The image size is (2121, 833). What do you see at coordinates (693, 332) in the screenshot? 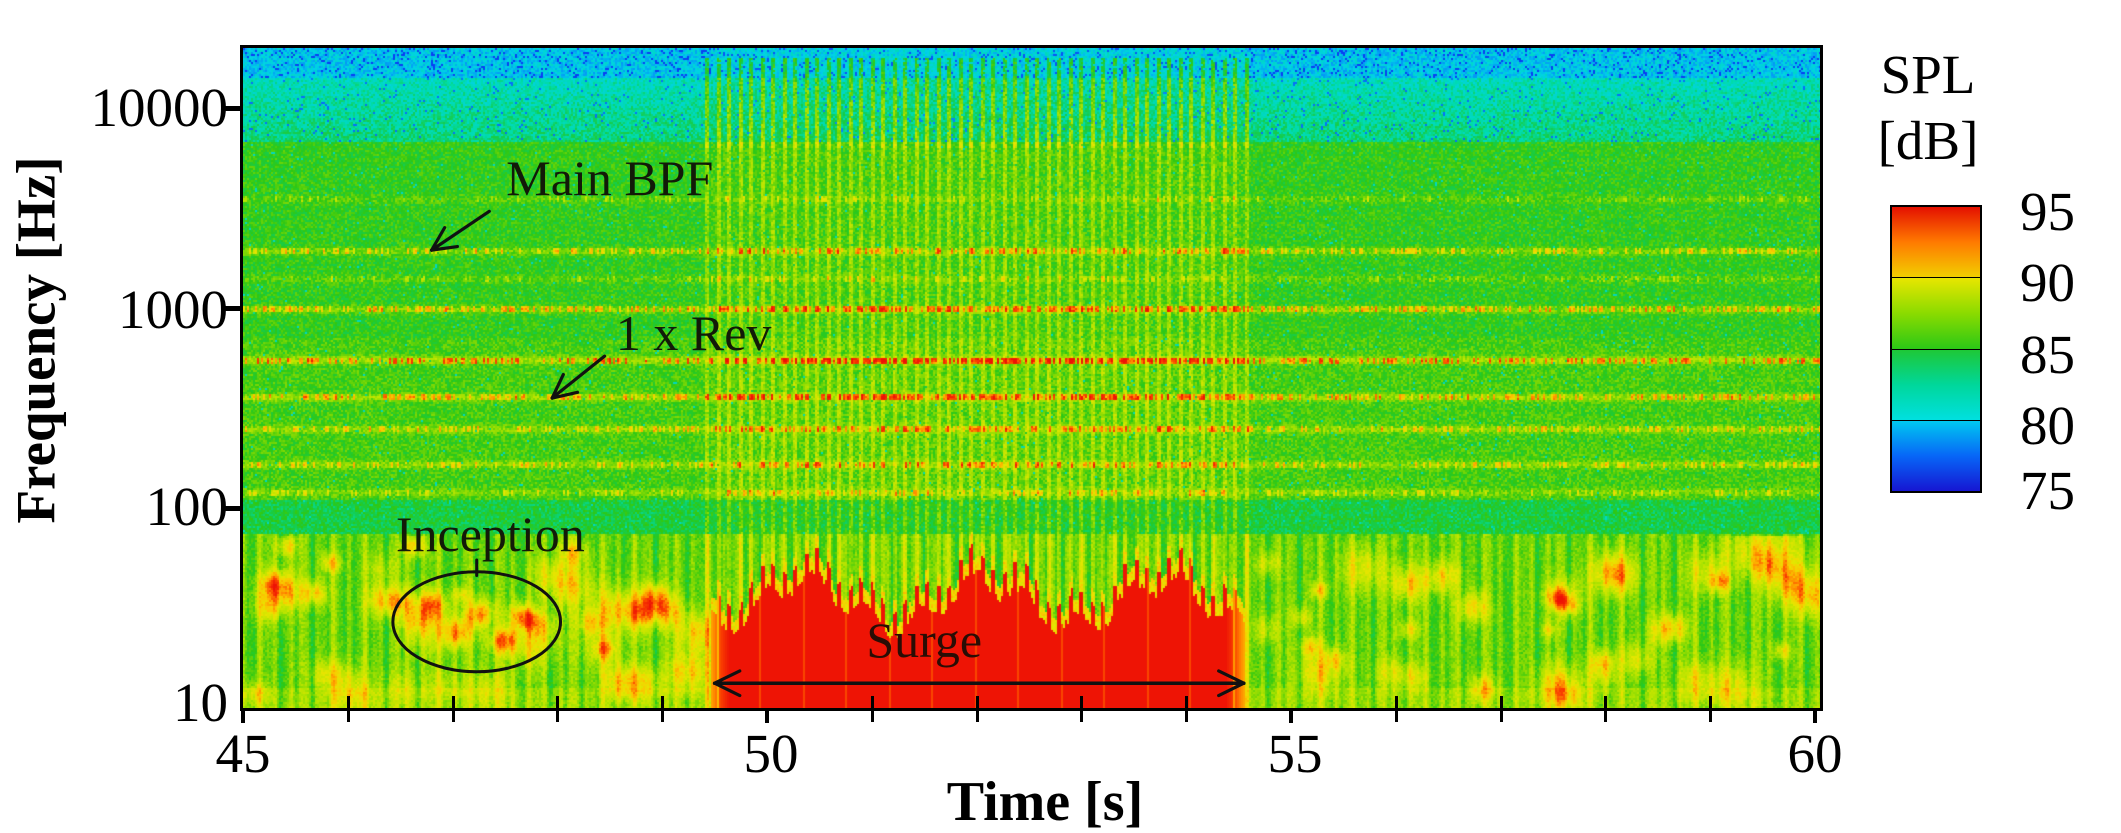
I see `annotation-1x-rev: 1 x Rev` at bounding box center [693, 332].